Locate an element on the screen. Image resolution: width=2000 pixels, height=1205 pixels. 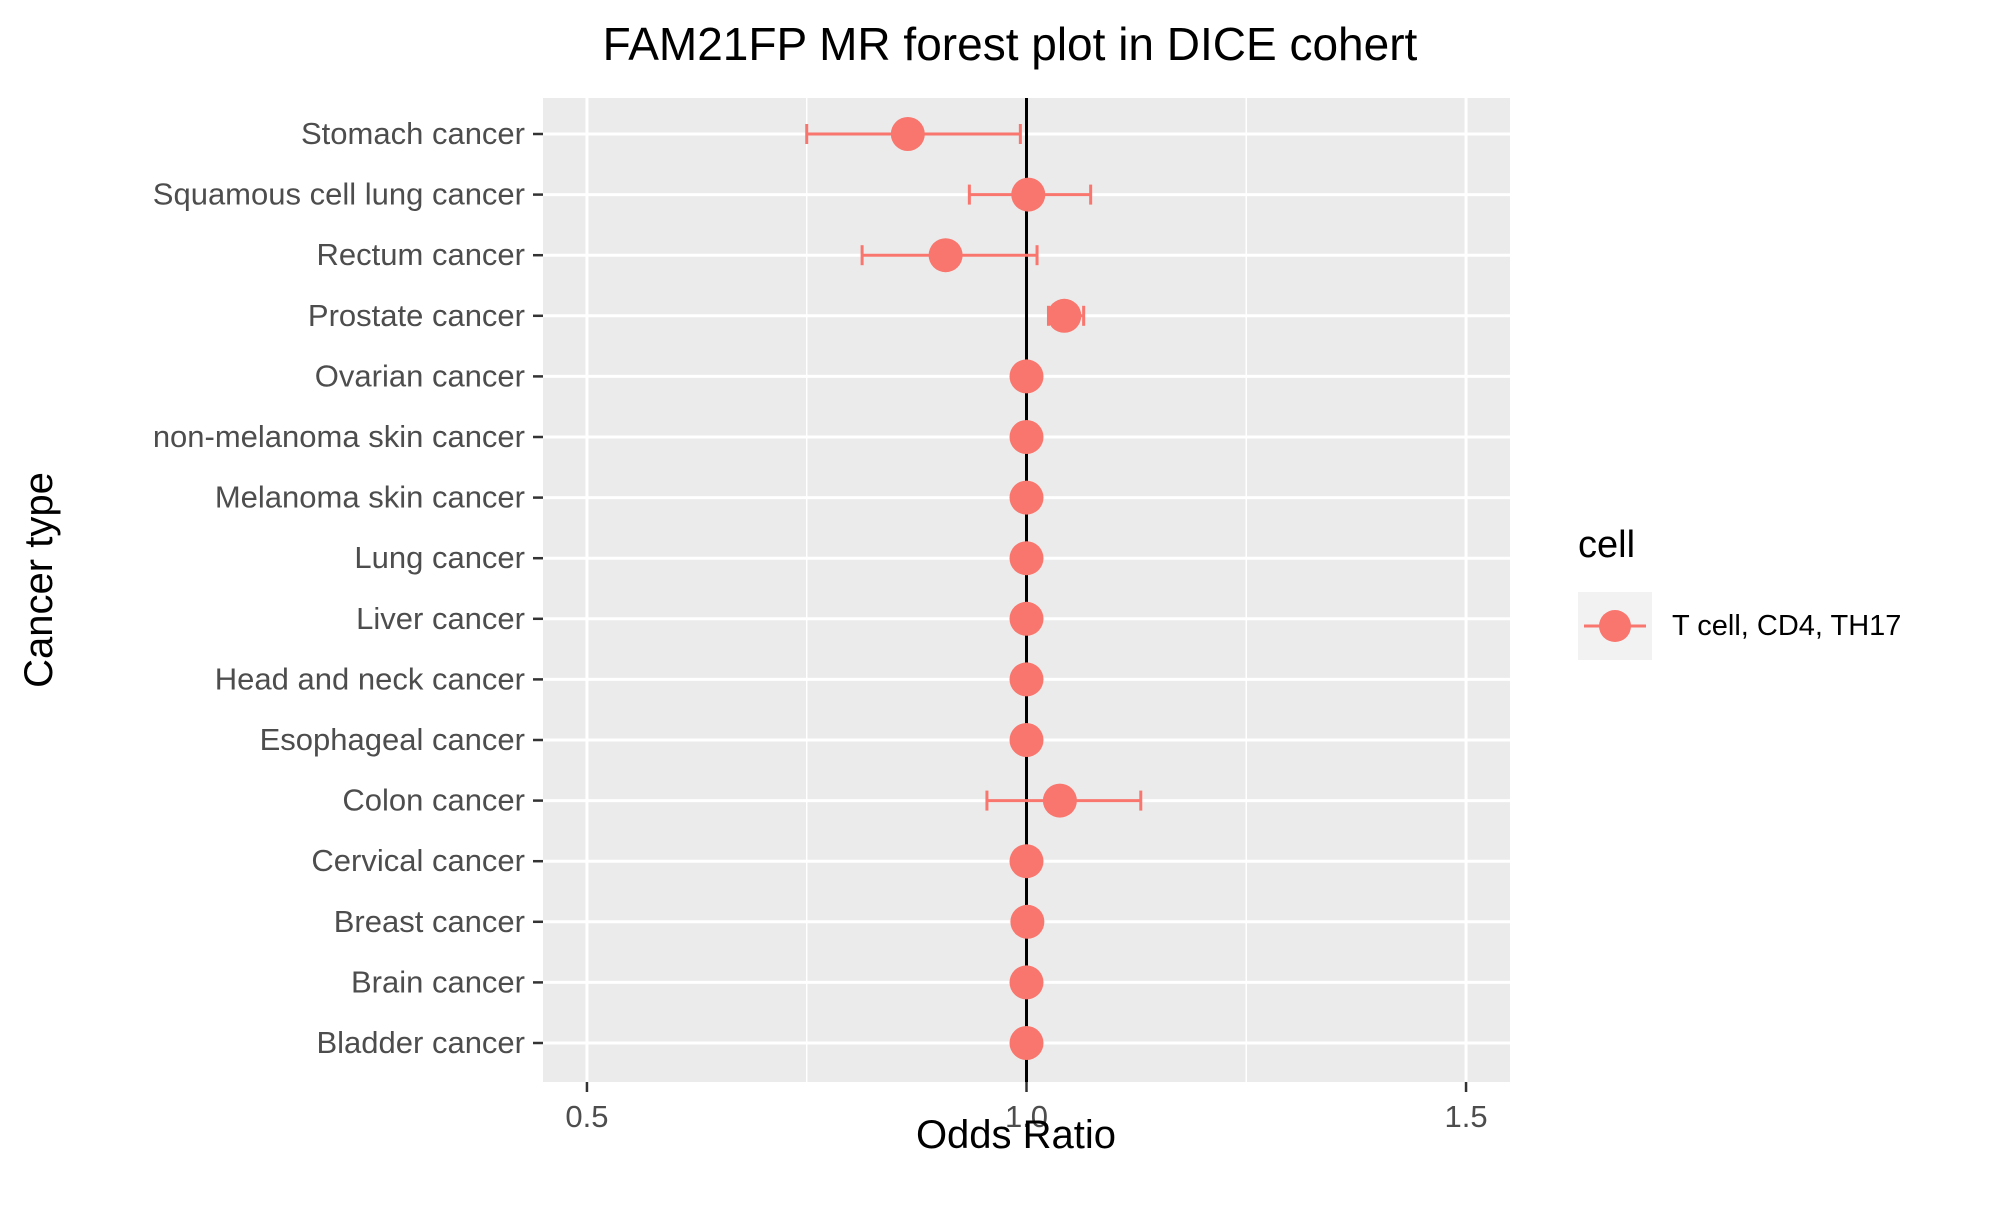
legend-key-point is located at coordinates (1615, 626).